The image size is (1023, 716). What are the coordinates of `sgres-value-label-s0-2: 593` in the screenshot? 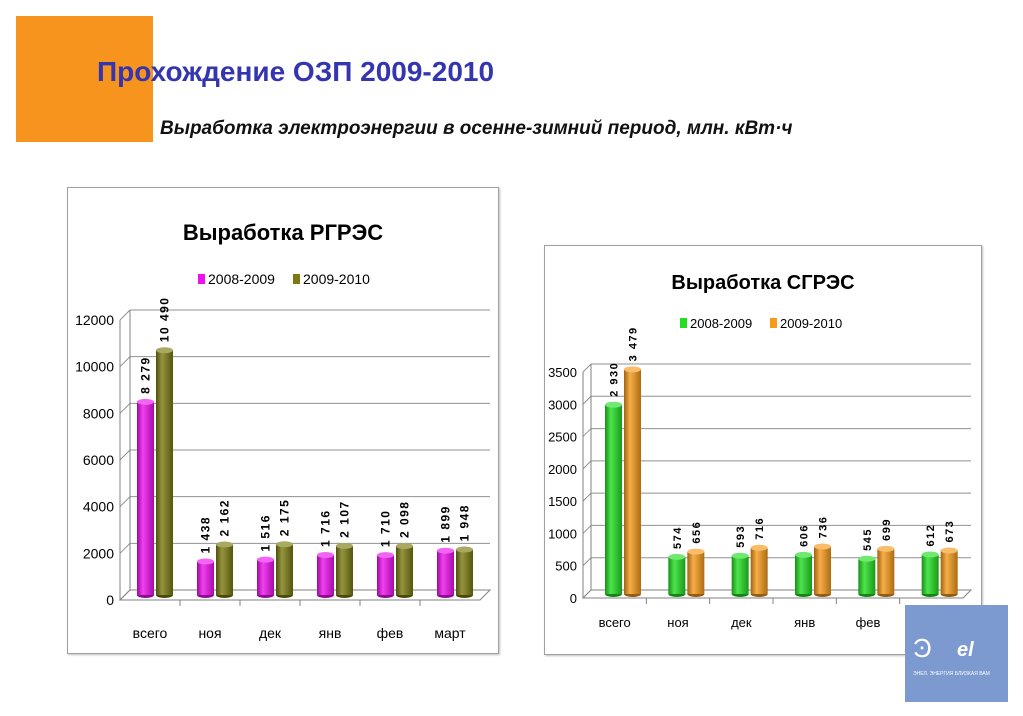 It's located at (741, 536).